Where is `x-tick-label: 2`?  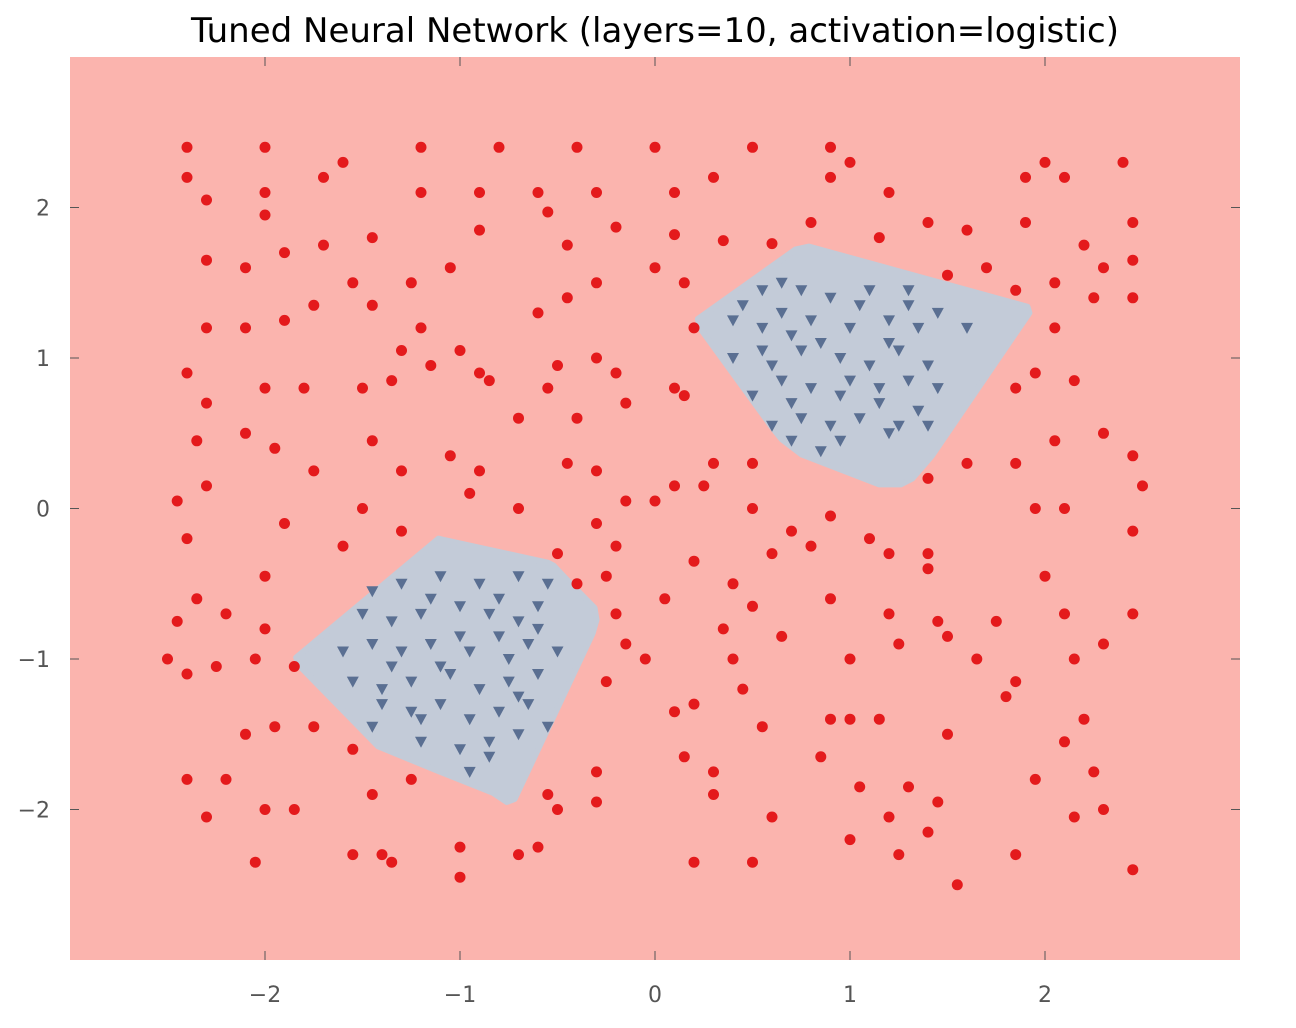
x-tick-label: 2 is located at coordinates (1045, 995).